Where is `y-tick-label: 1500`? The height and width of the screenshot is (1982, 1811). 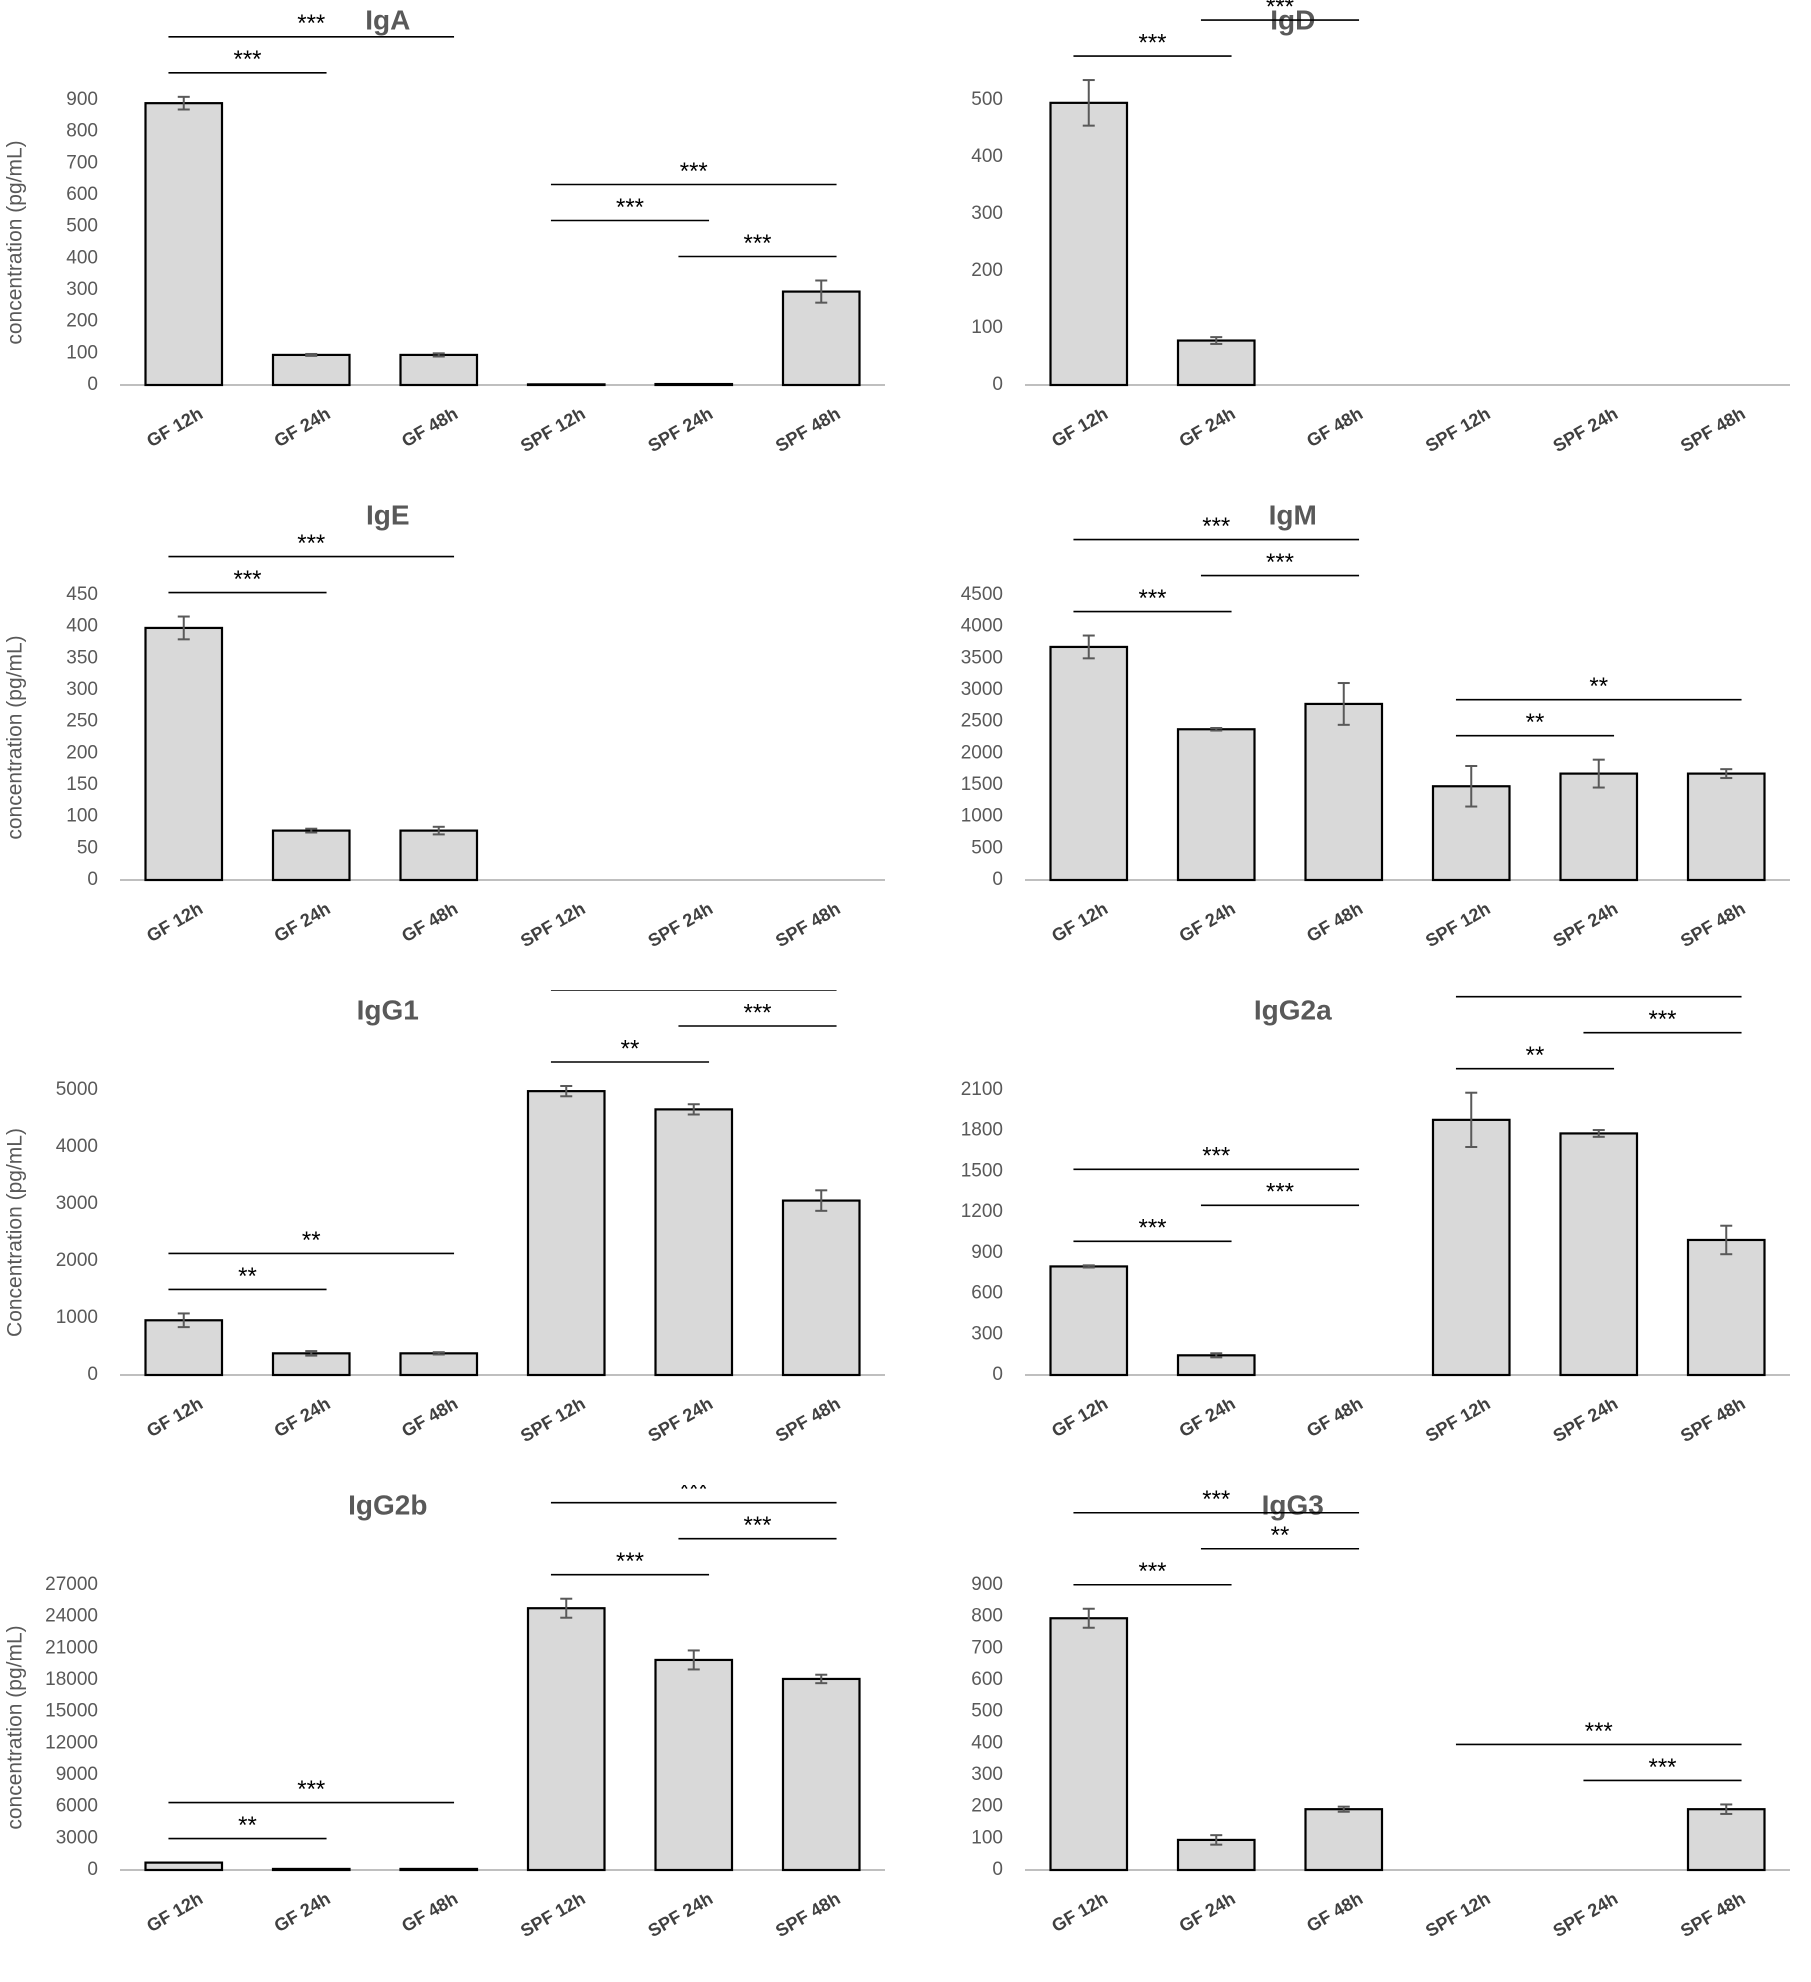
y-tick-label: 1500 is located at coordinates (982, 1170).